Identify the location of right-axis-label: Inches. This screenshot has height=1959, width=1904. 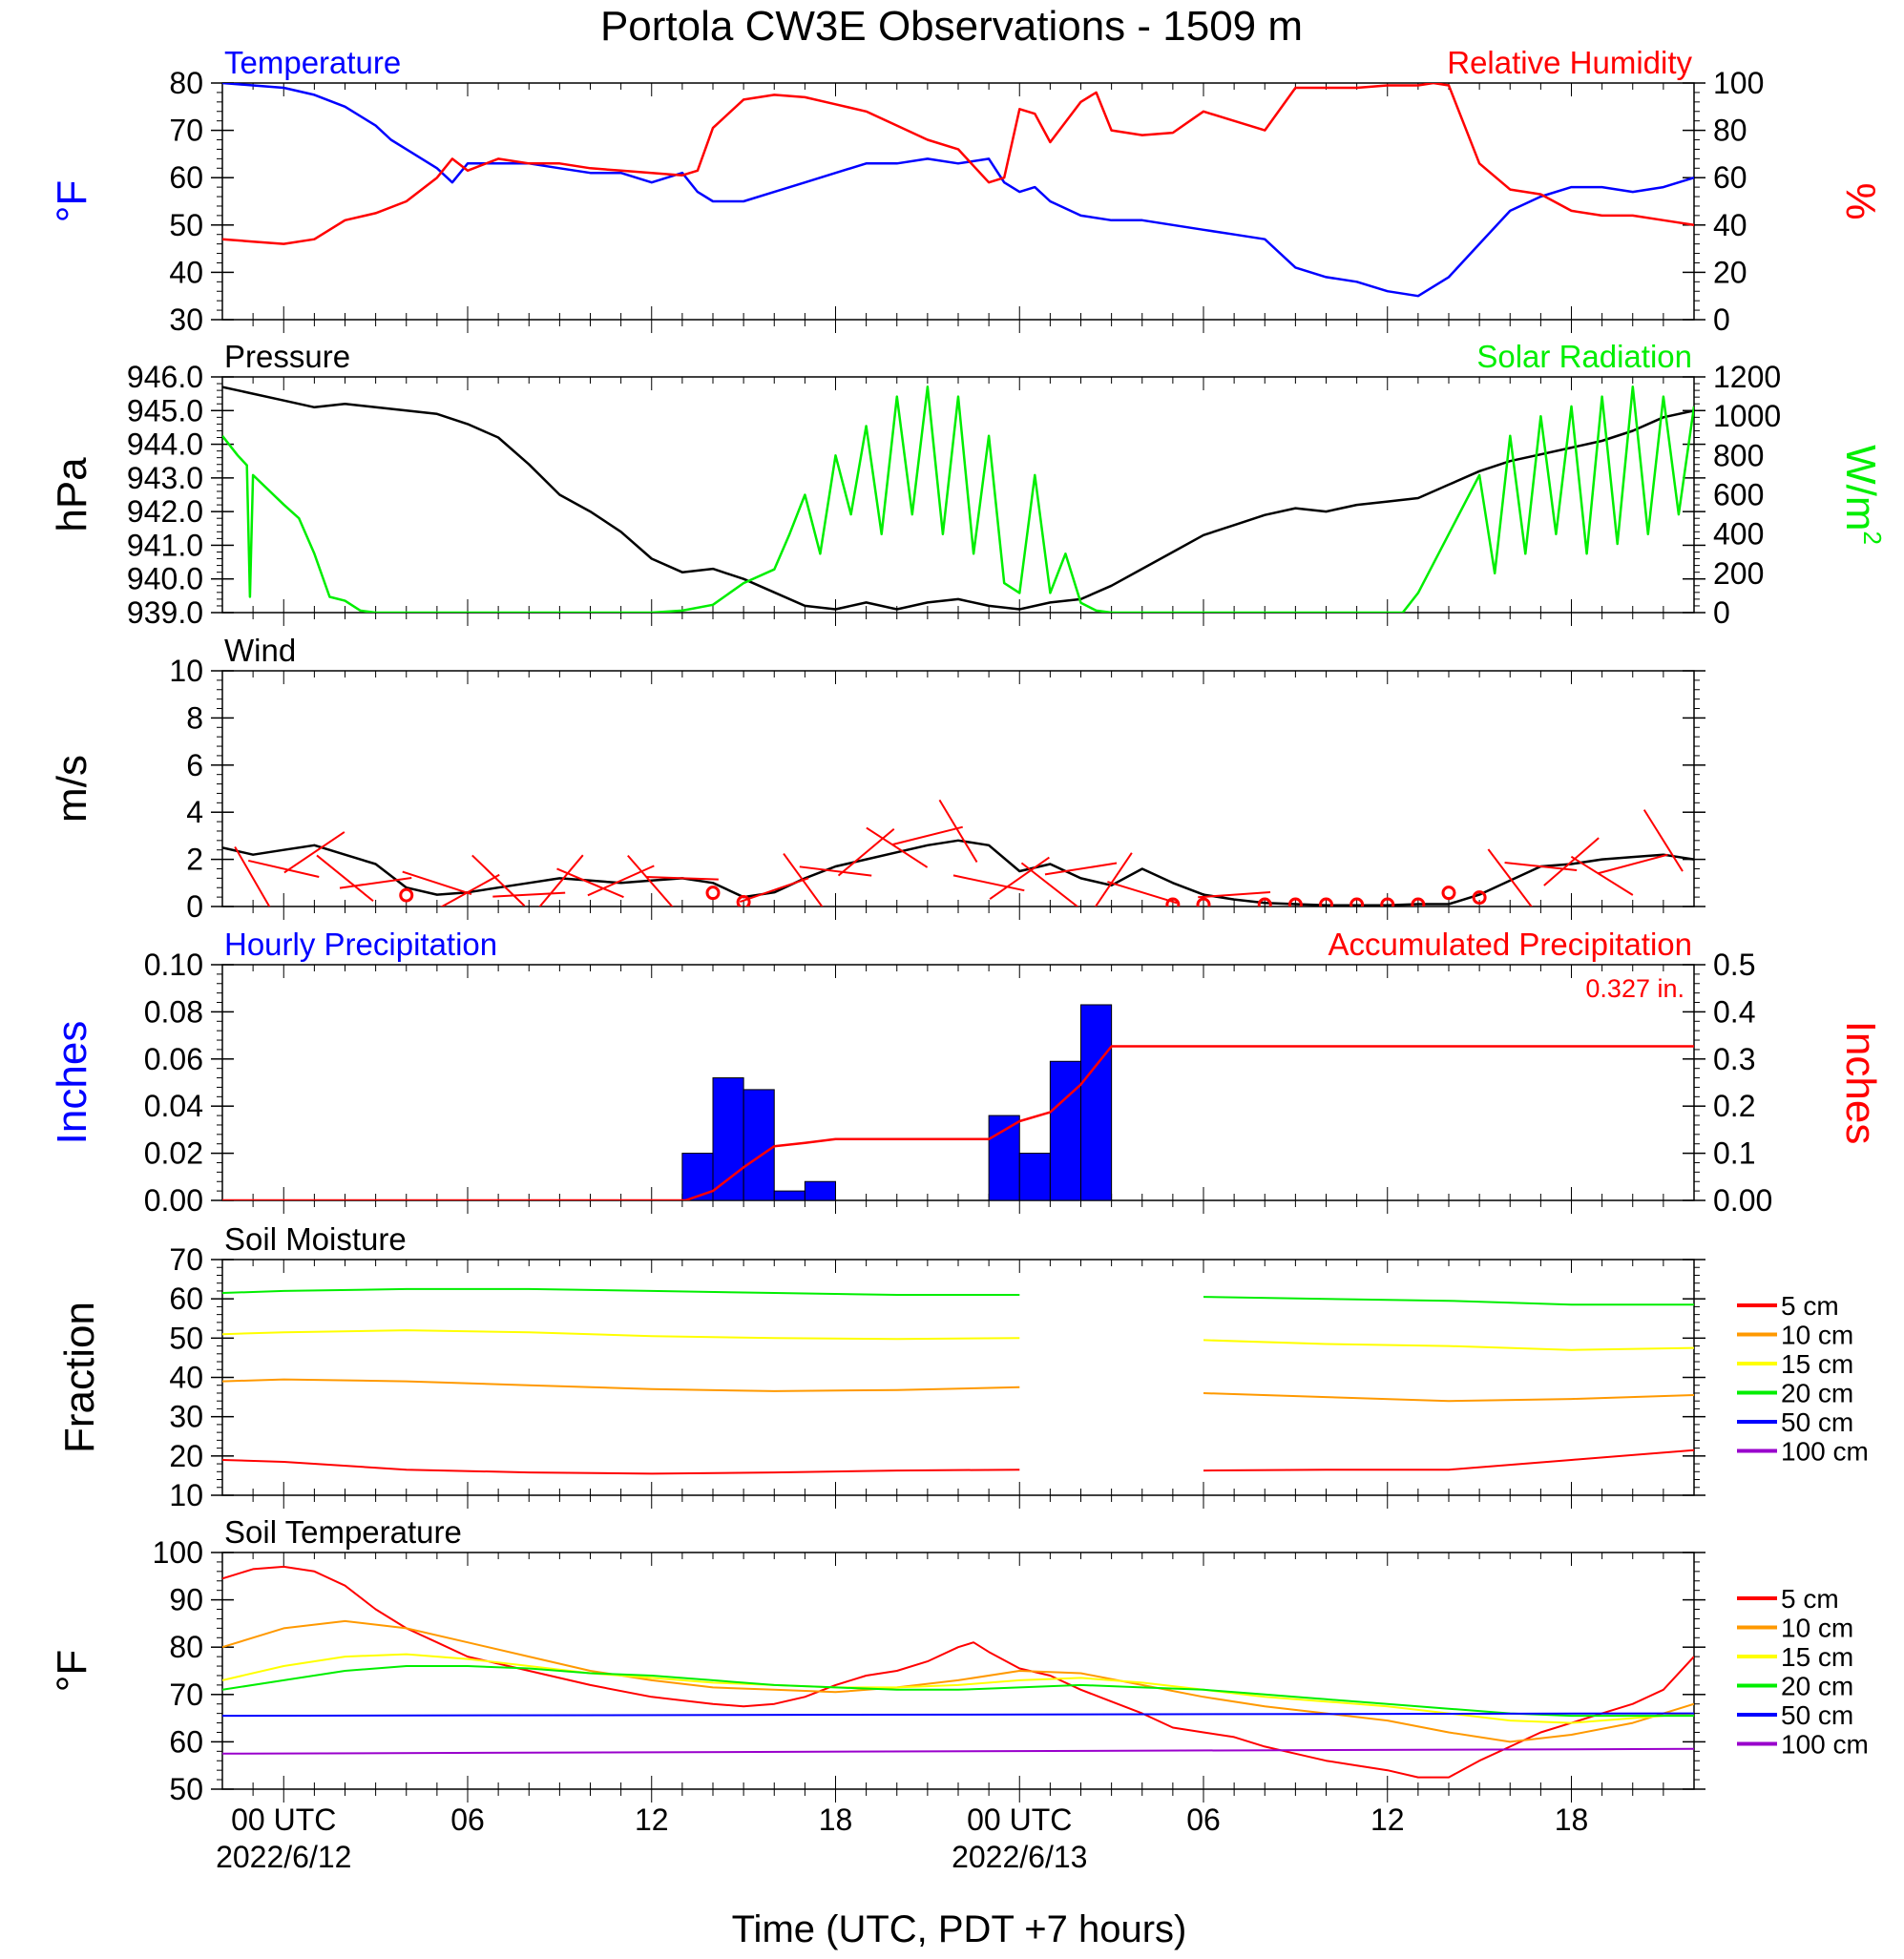
(1860, 1083).